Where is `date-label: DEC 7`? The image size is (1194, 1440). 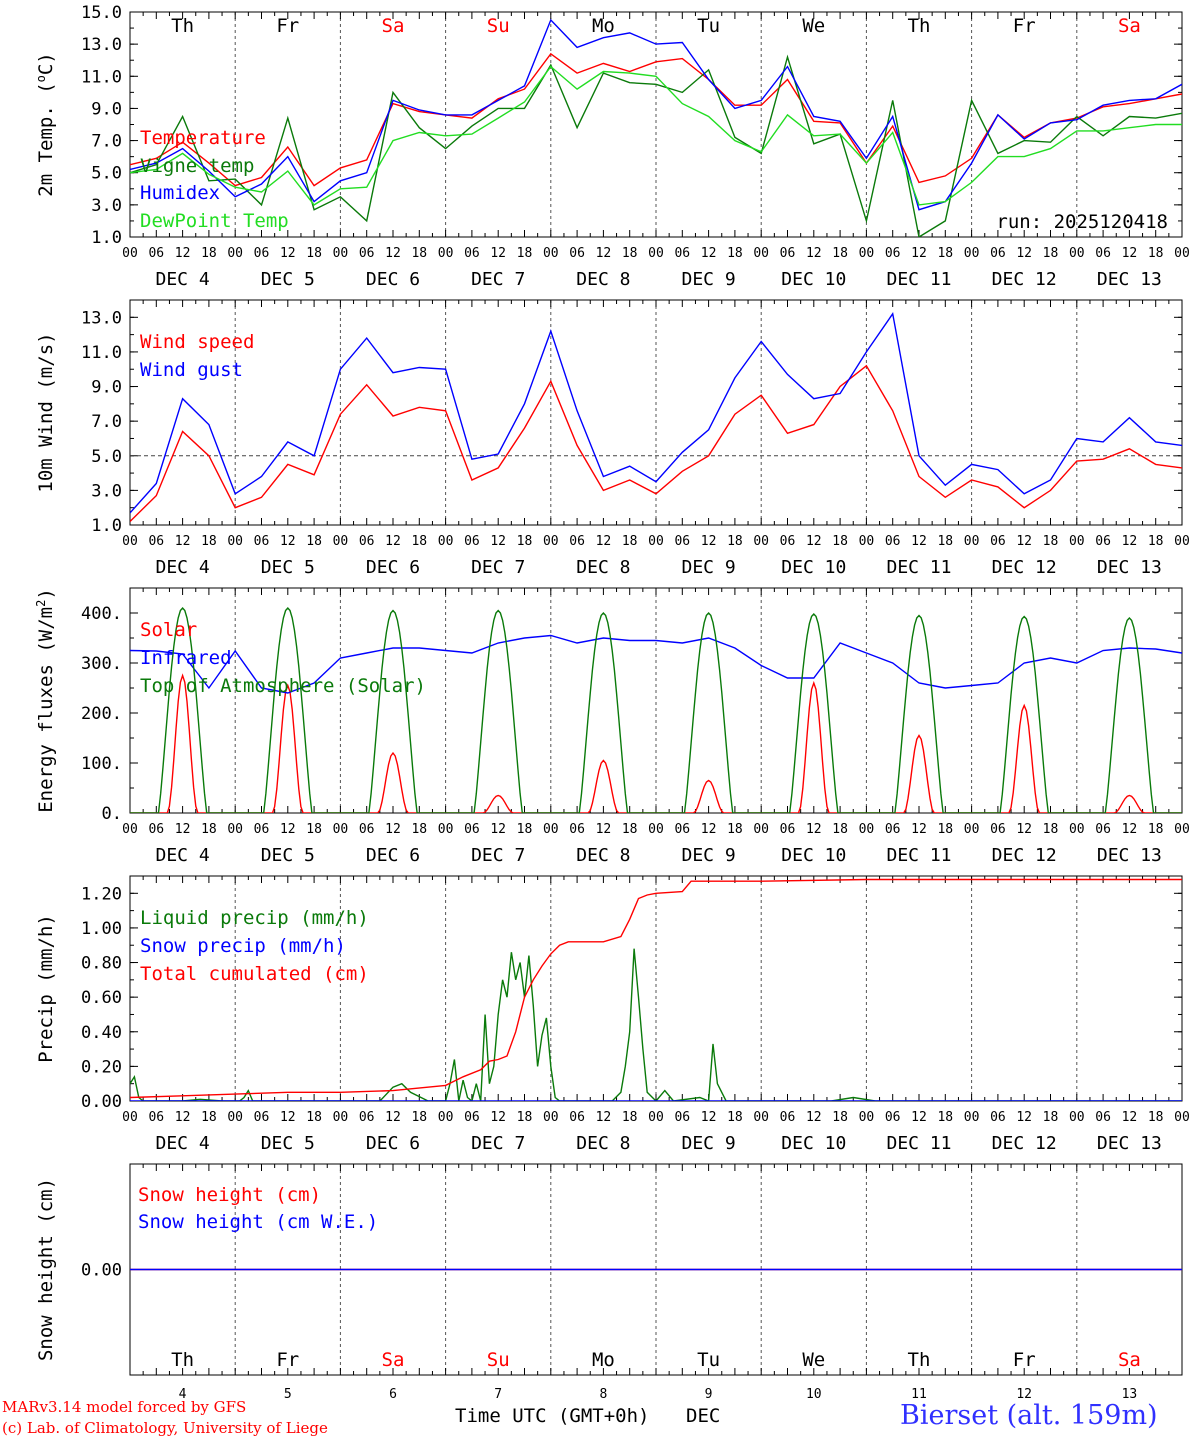
date-label: DEC 7 is located at coordinates (498, 855).